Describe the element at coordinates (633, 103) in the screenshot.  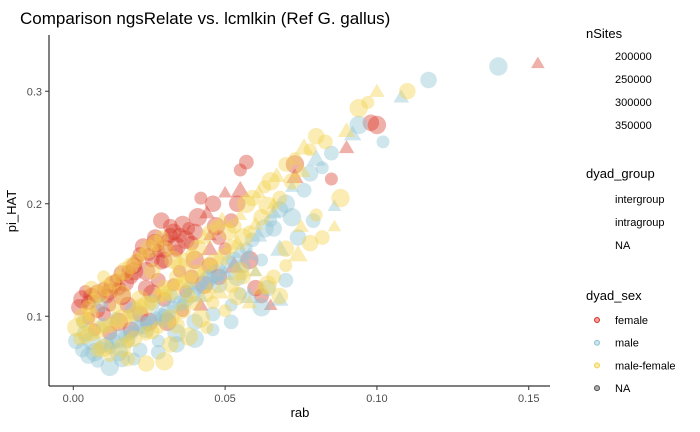
I see `legend-nsites-label: 300000` at that location.